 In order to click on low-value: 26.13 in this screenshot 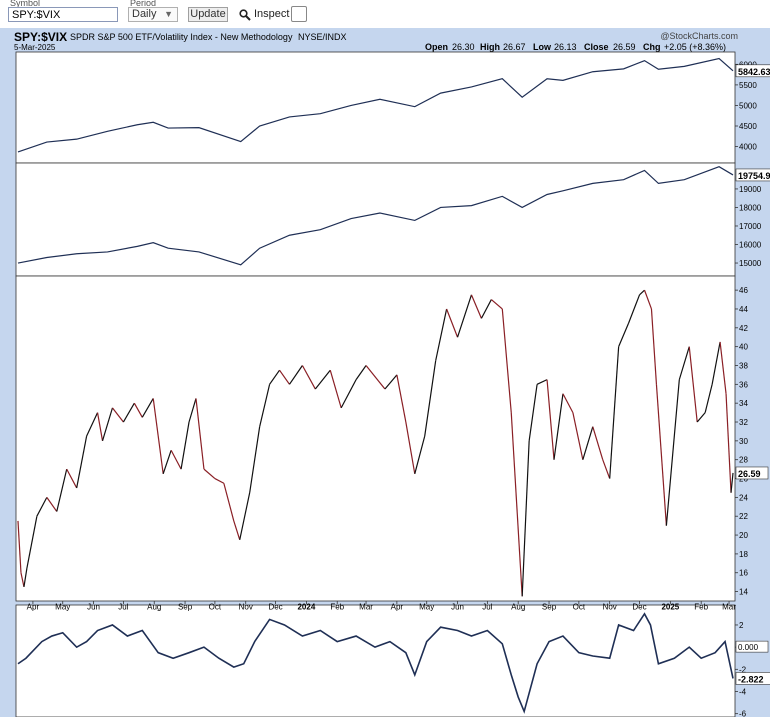, I will do `click(565, 47)`.